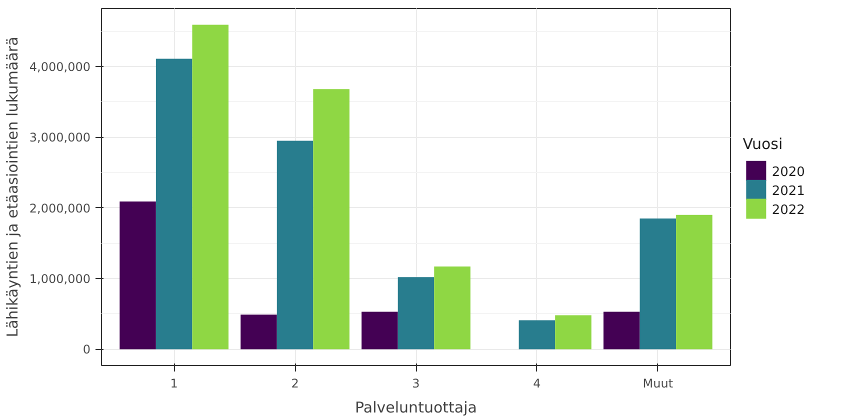 Image resolution: width=855 pixels, height=419 pixels. What do you see at coordinates (60, 279) in the screenshot?
I see `y-tick-label: 1,000,000` at bounding box center [60, 279].